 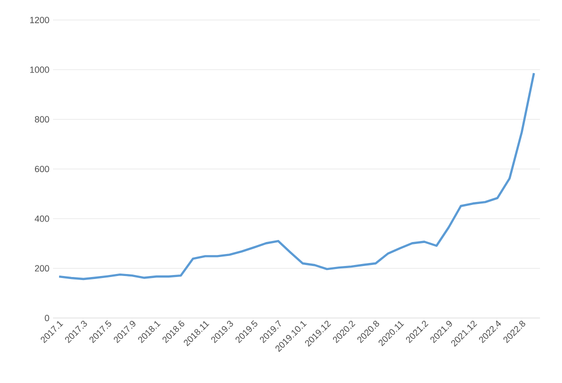 I want to click on y-tick-label: 600, so click(x=42, y=169).